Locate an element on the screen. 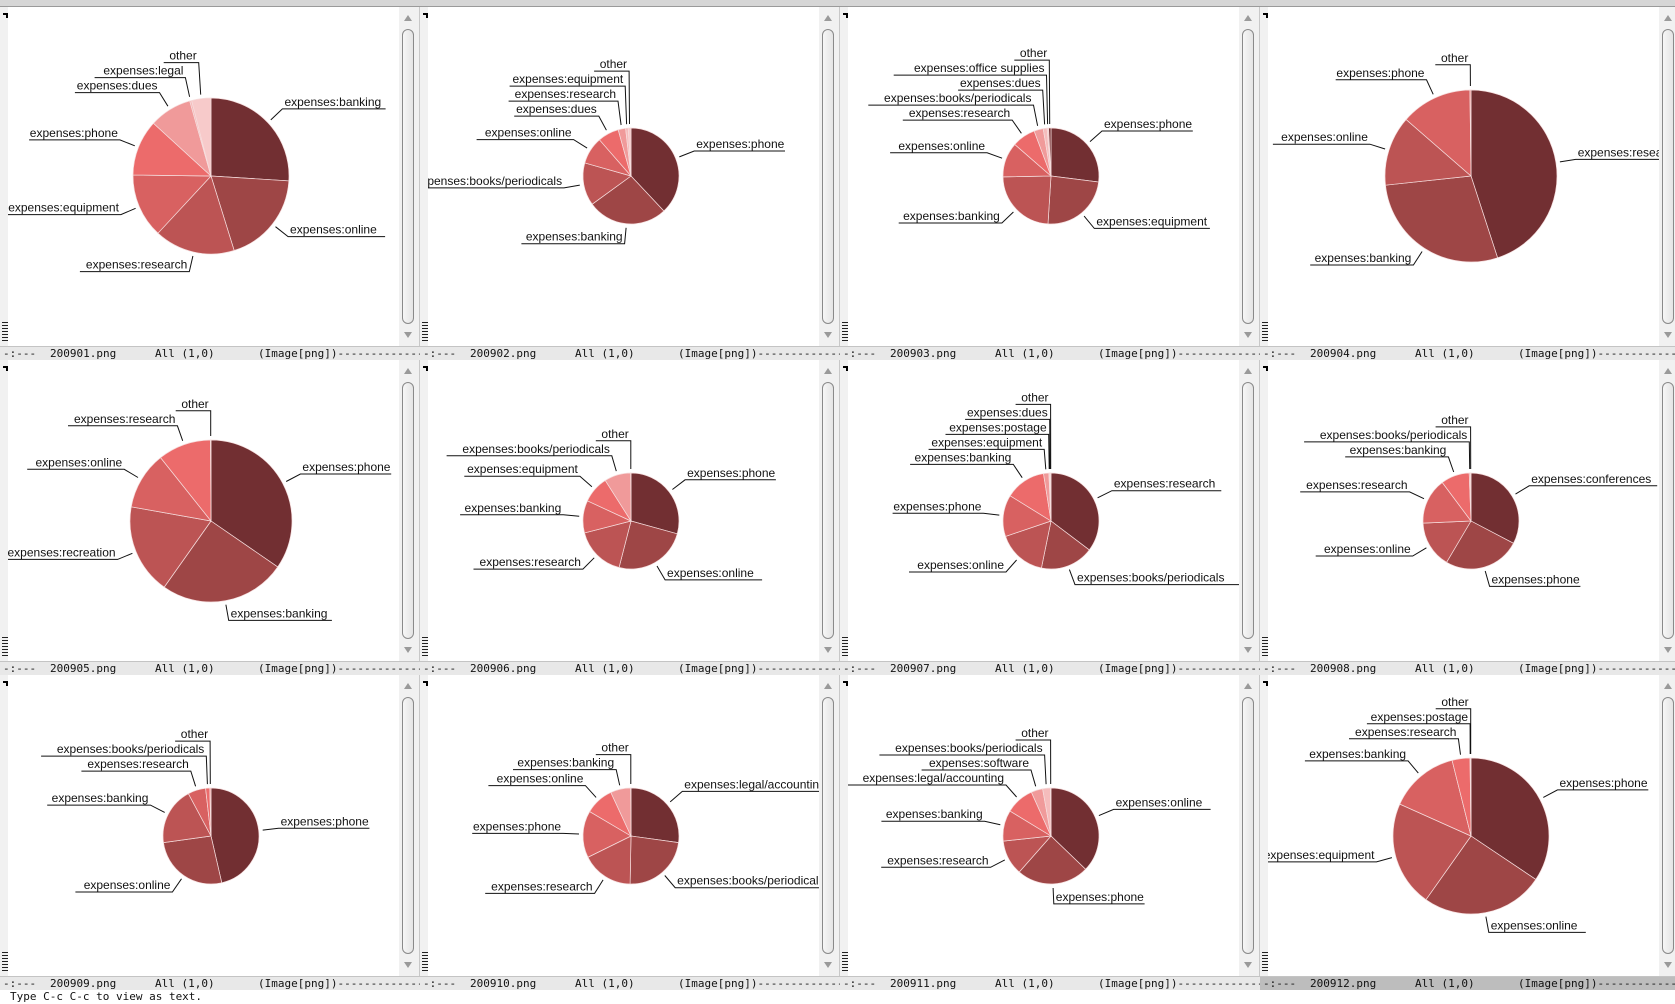  mode-line-buffer: 200907.png is located at coordinates (923, 668).